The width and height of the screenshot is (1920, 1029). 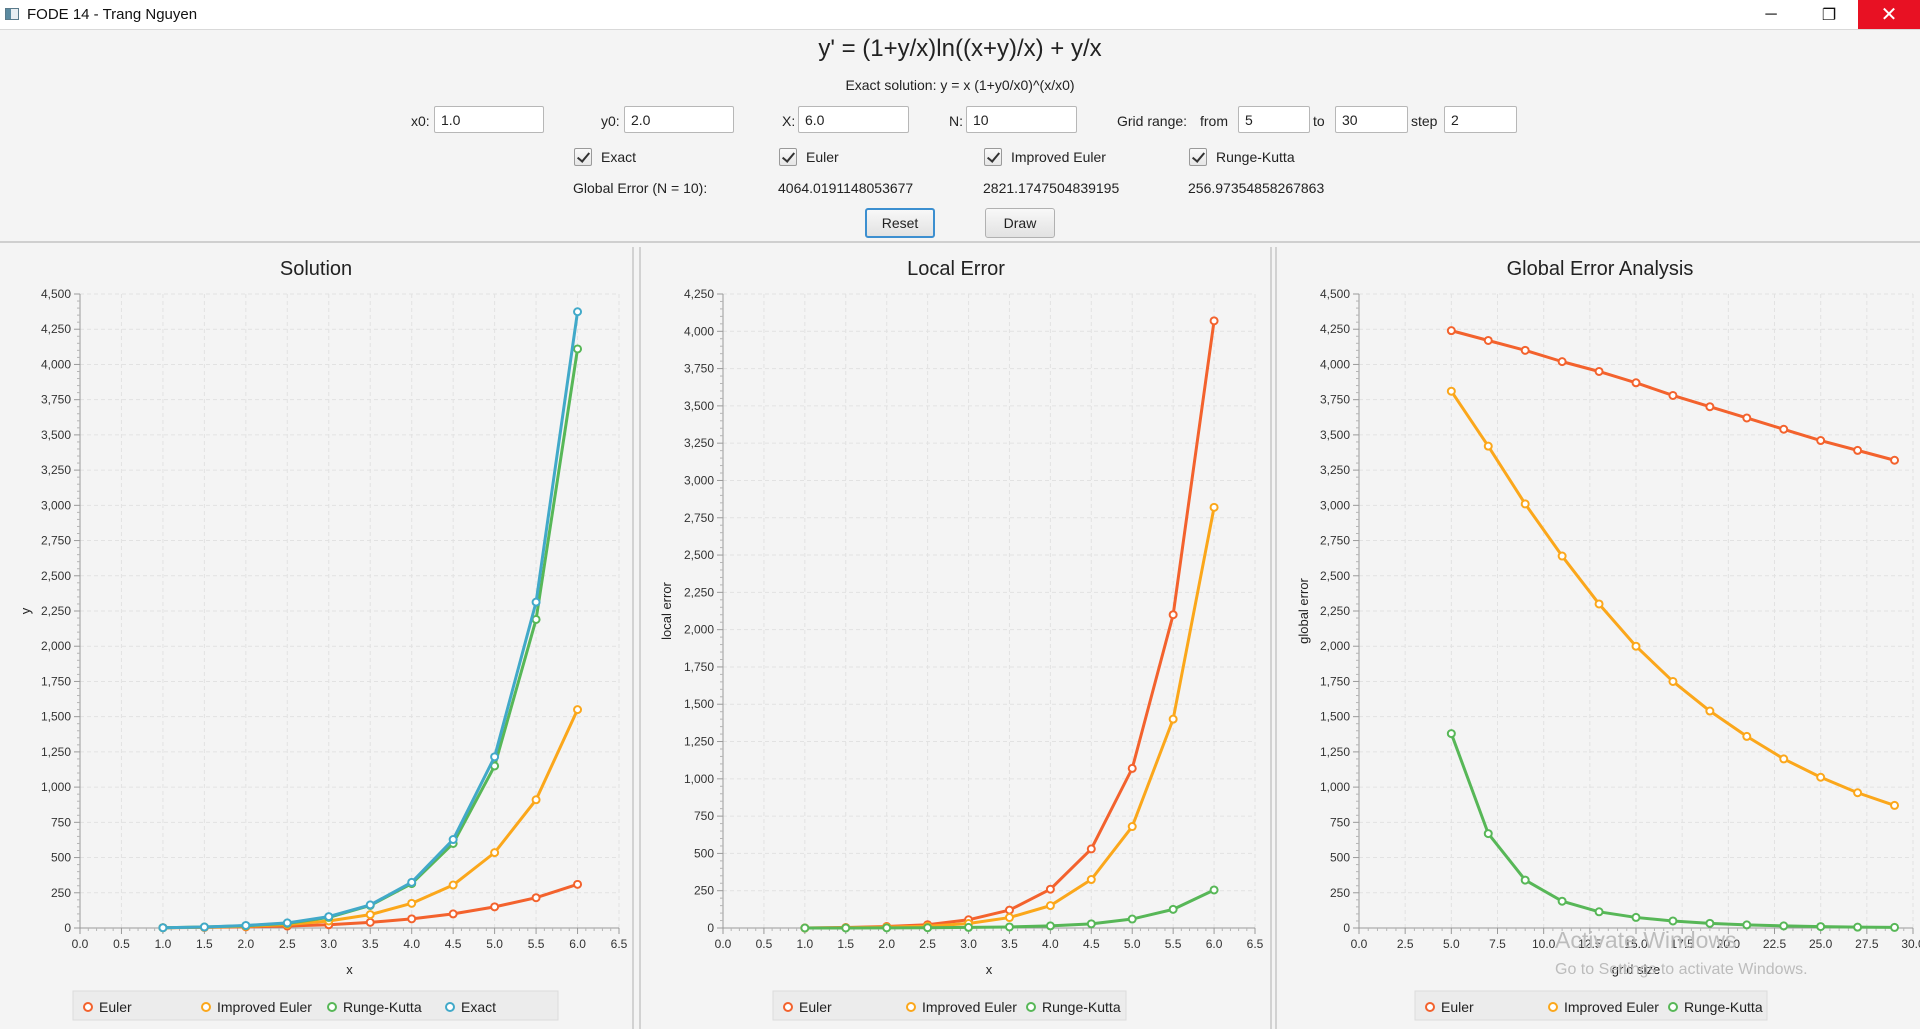 What do you see at coordinates (1771, 14) in the screenshot?
I see `minimize-button: ─` at bounding box center [1771, 14].